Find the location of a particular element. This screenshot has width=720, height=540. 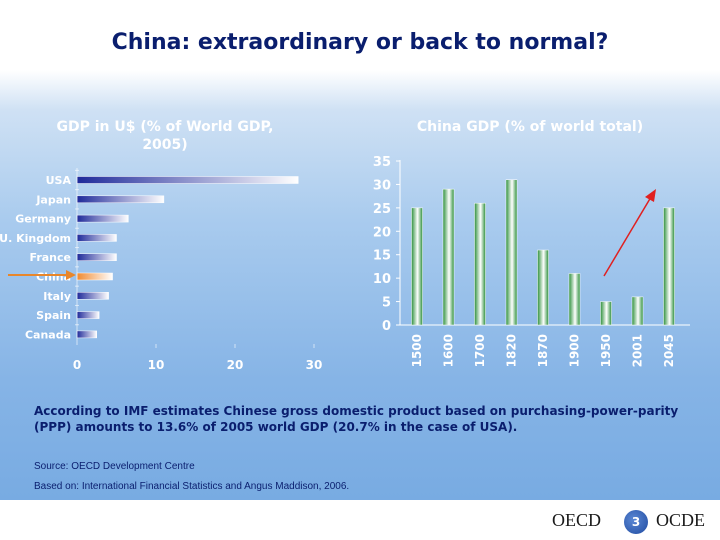

china-pointer-arrow is located at coordinates (42, 275).